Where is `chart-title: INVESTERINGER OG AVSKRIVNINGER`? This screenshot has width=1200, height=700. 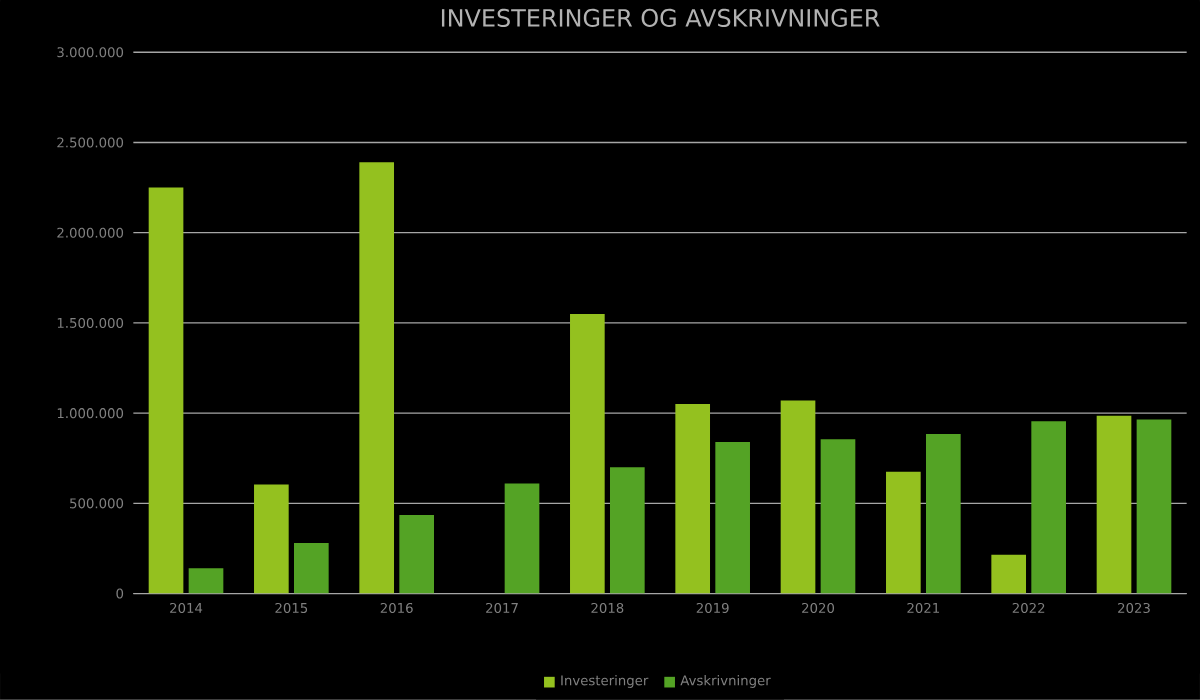 chart-title: INVESTERINGER OG AVSKRIVNINGER is located at coordinates (660, 18).